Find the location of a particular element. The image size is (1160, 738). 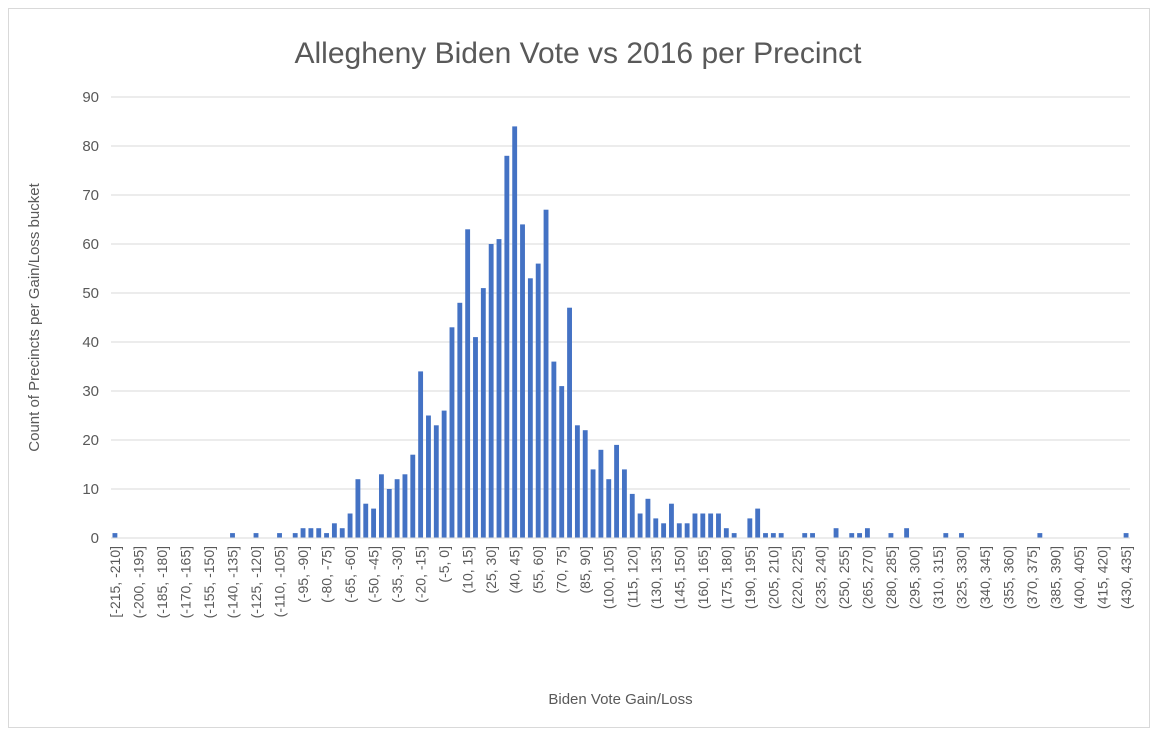

y-axis-title: Count of Precincts per Gain/Loss bucket is located at coordinates (34, 316).